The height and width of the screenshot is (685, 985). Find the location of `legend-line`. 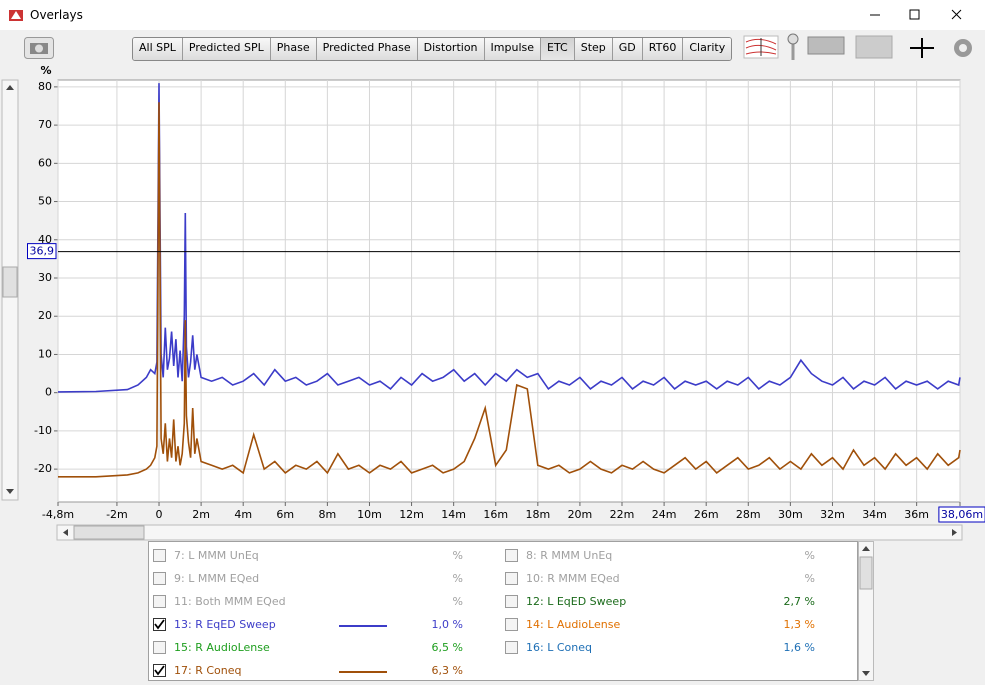

legend-line is located at coordinates (363, 626).